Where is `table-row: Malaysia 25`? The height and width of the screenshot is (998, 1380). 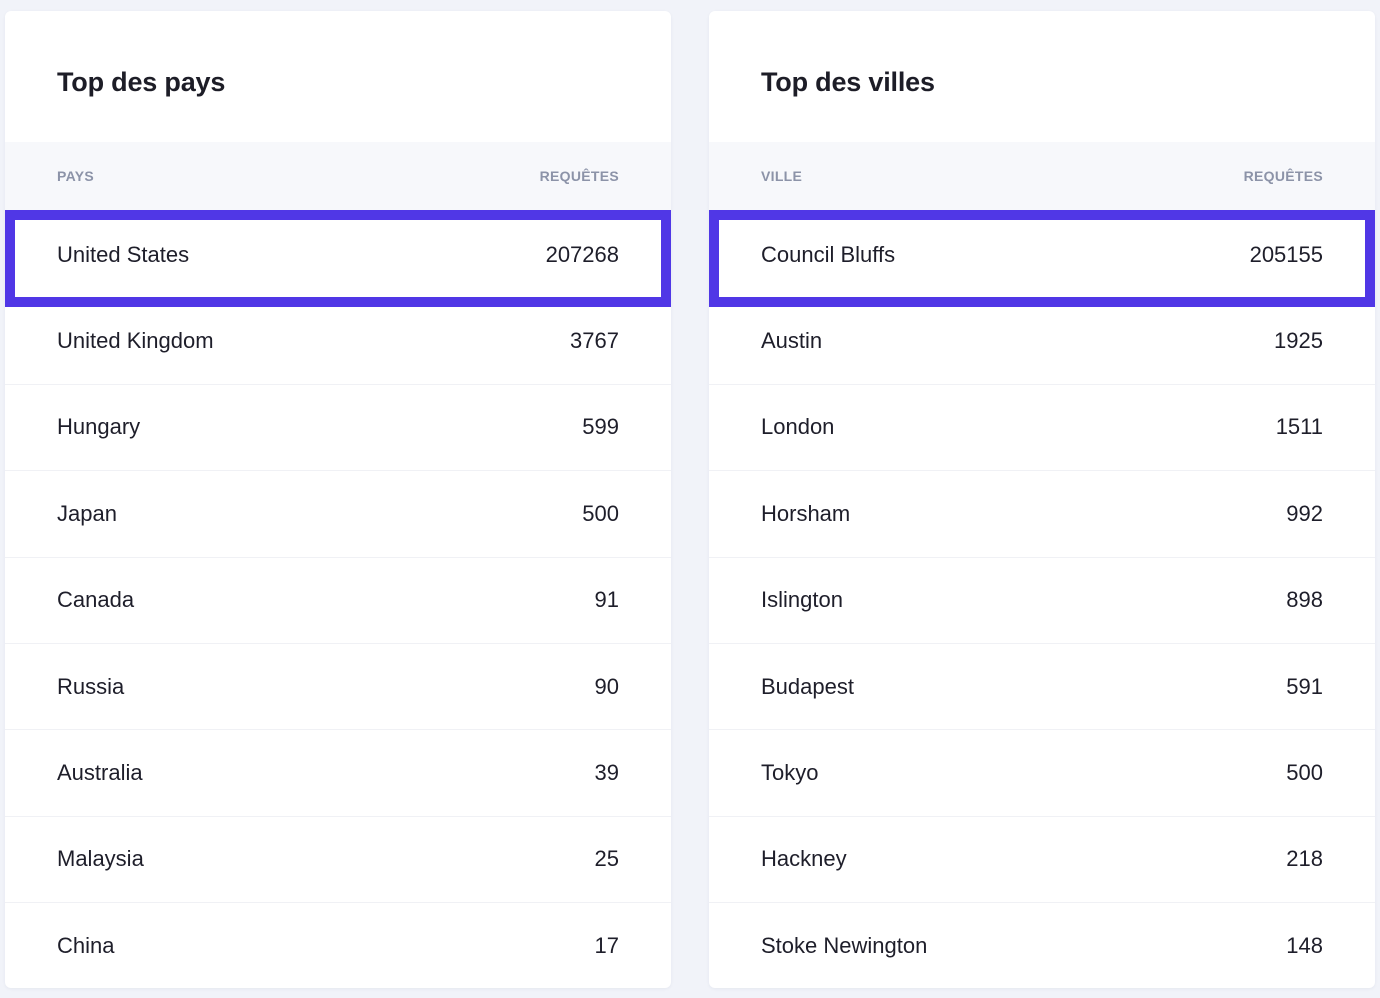 table-row: Malaysia 25 is located at coordinates (338, 860).